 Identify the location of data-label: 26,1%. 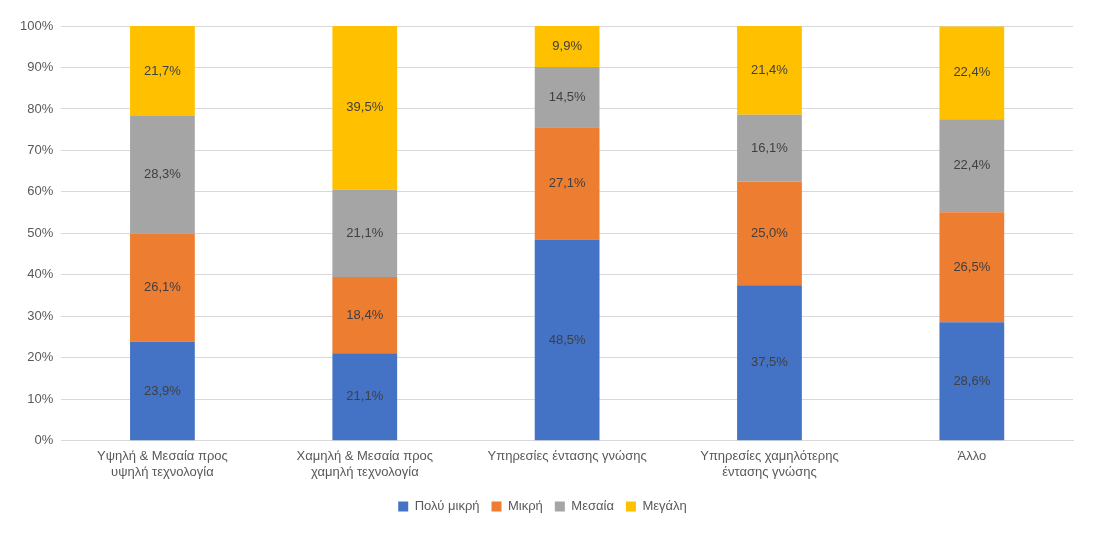
(162, 287).